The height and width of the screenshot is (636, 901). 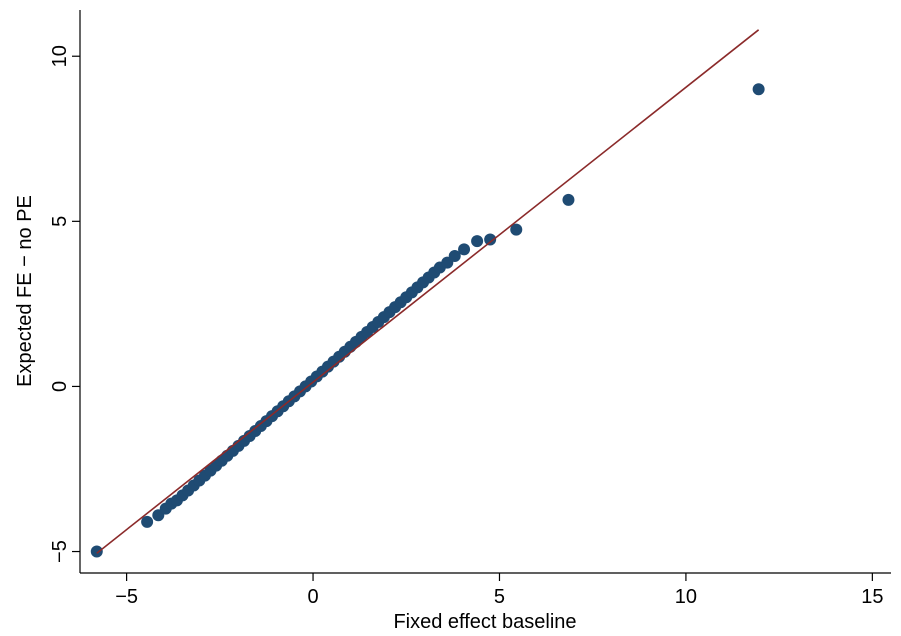 I want to click on x-axis-title: Fixed effect baseline, so click(x=484, y=622).